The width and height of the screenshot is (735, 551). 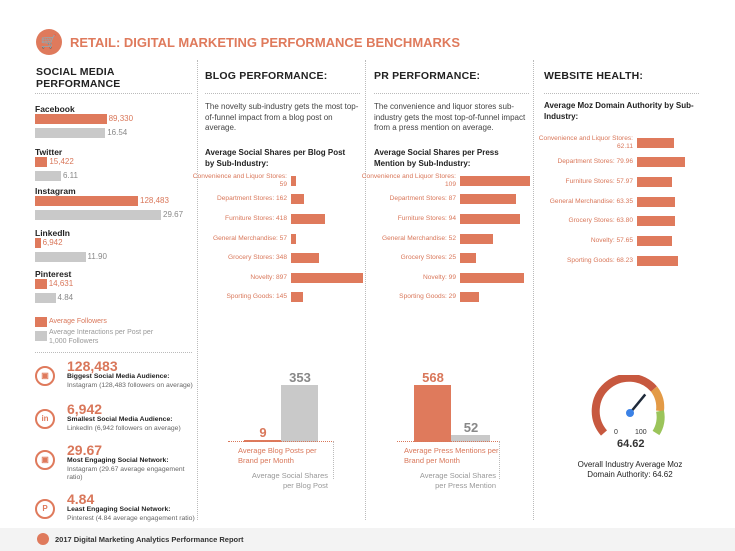 I want to click on network-label: Pinterest, so click(x=53, y=274).